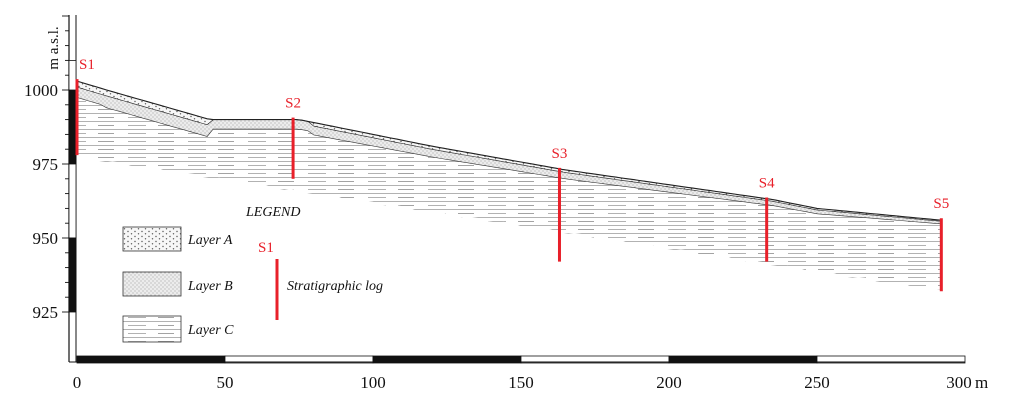 The width and height of the screenshot is (1013, 396). Describe the element at coordinates (210, 286) in the screenshot. I see `legend-label-layer-b: Layer B` at that location.